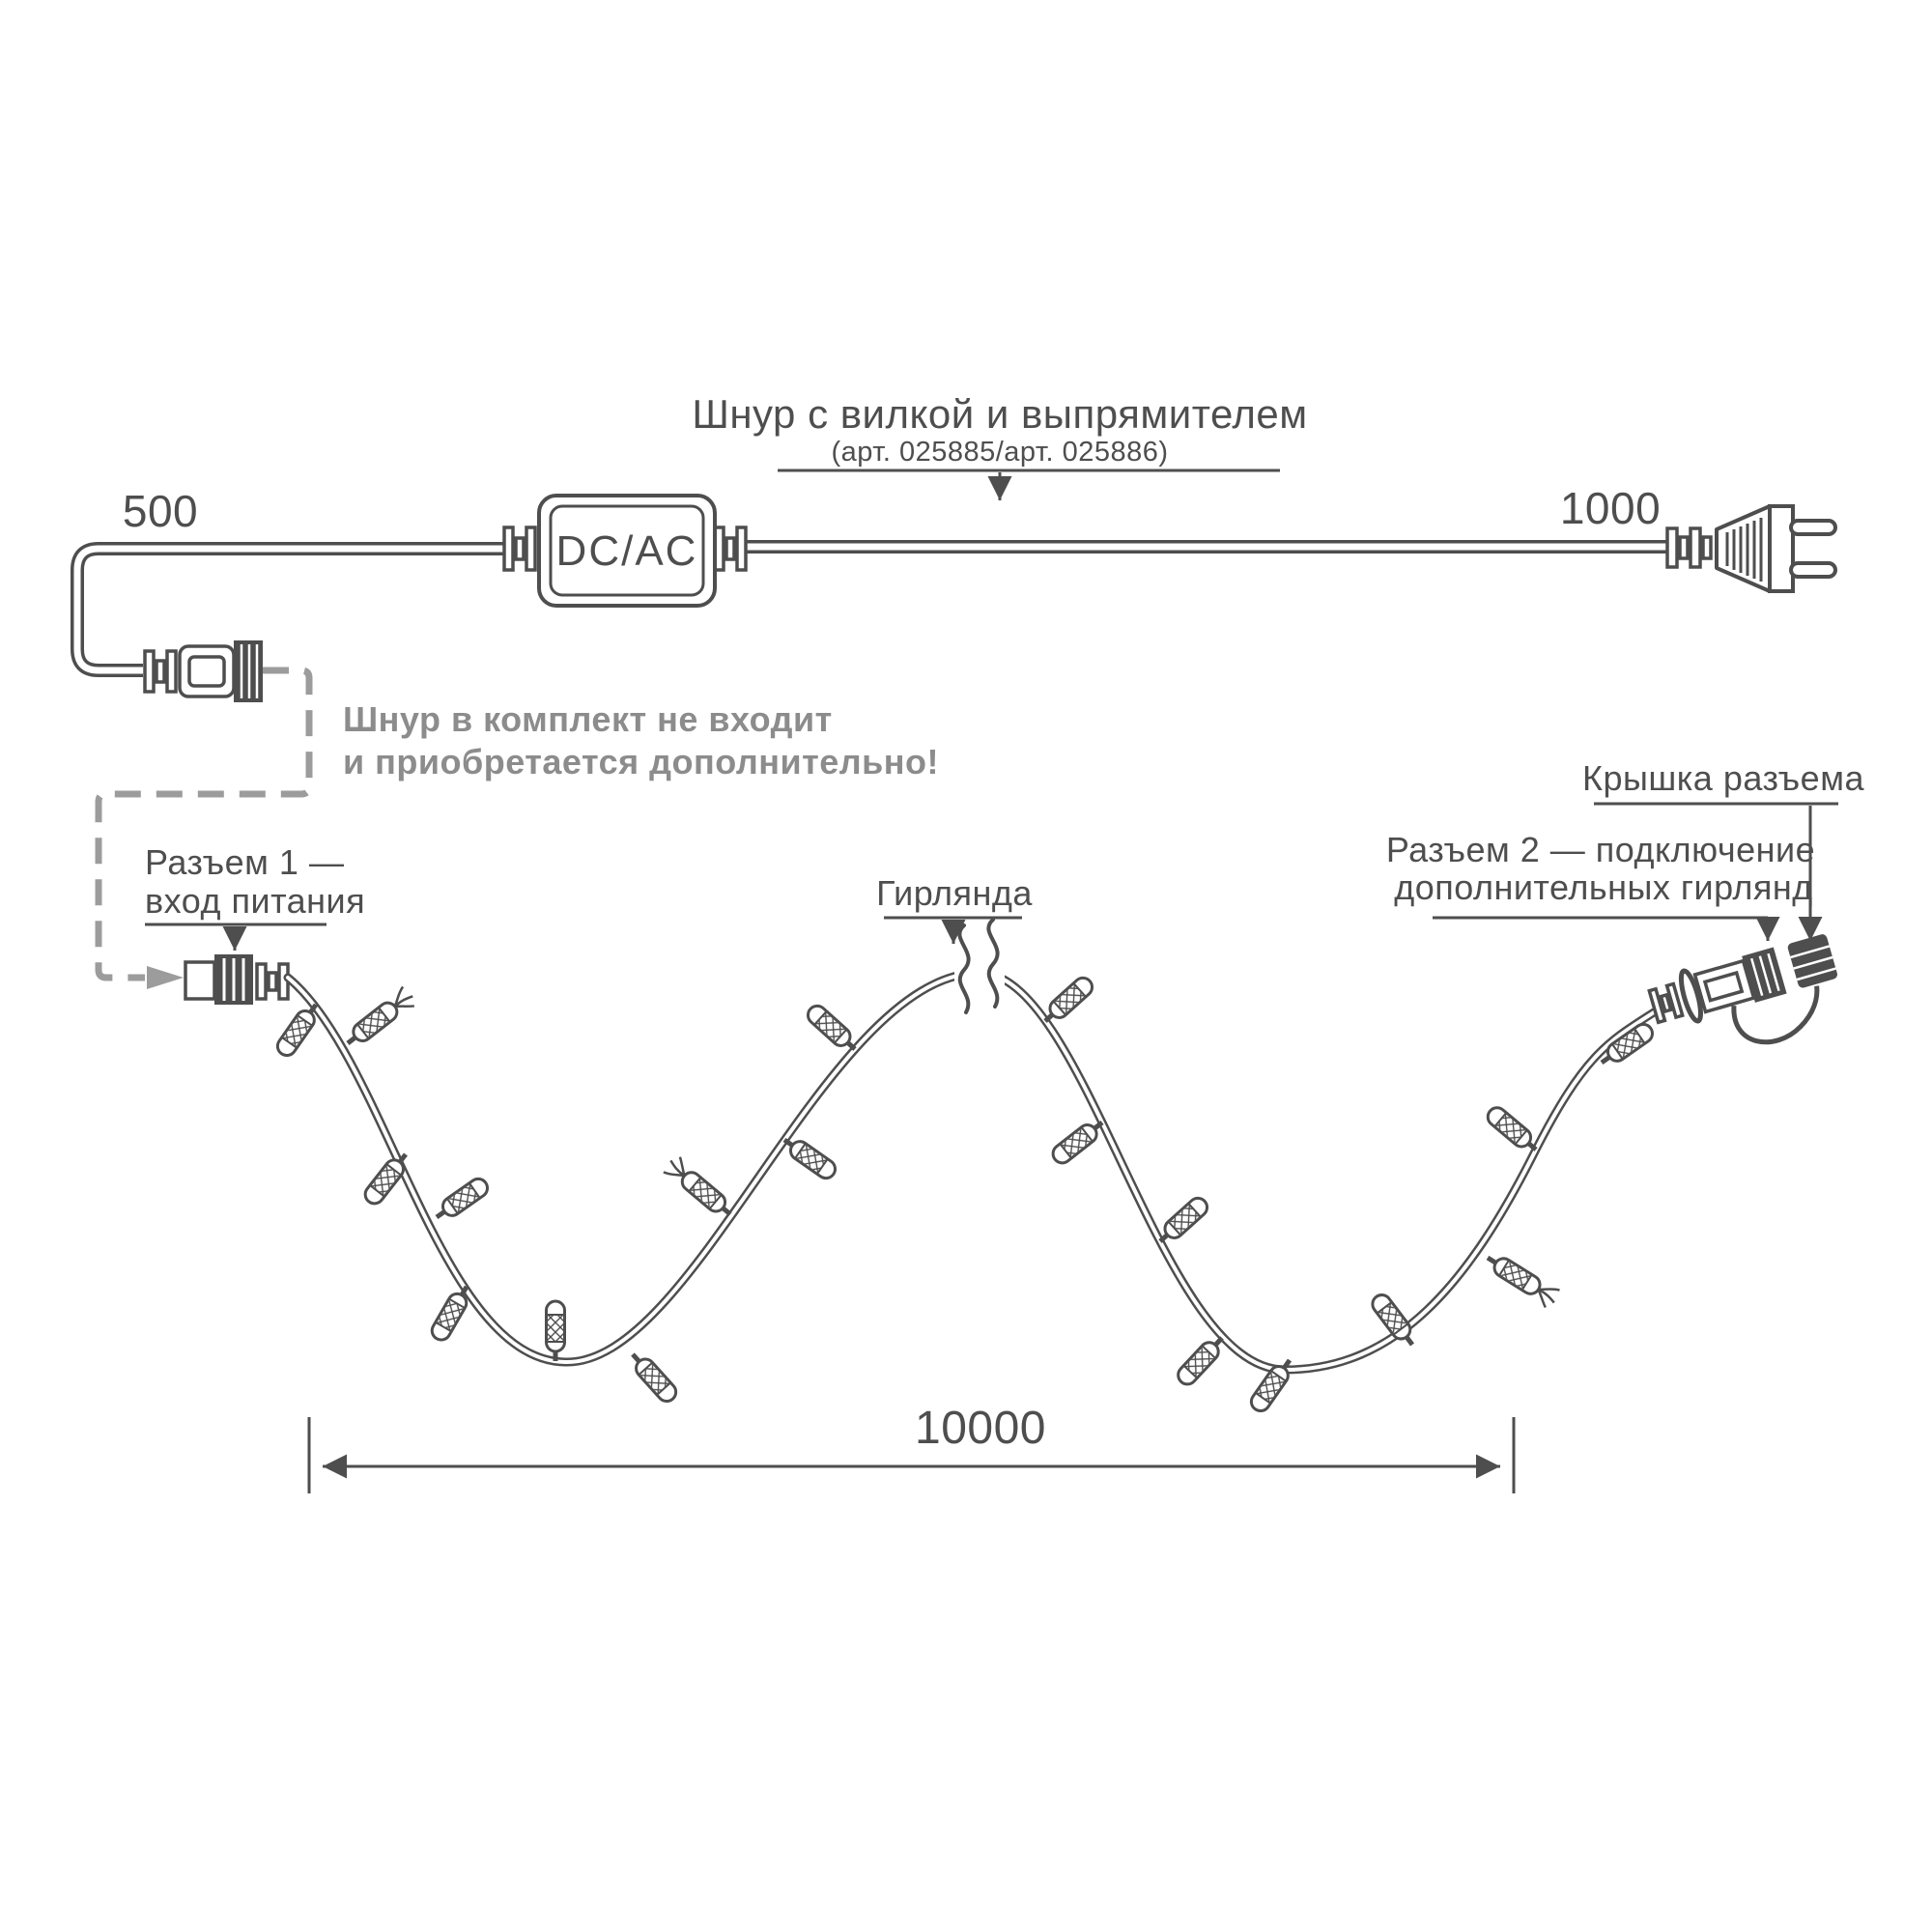 This screenshot has height=1932, width=1932. Describe the element at coordinates (999, 452) in the screenshot. I see `cord-subtitle: (арт. 025885/арт. 025886)` at that location.